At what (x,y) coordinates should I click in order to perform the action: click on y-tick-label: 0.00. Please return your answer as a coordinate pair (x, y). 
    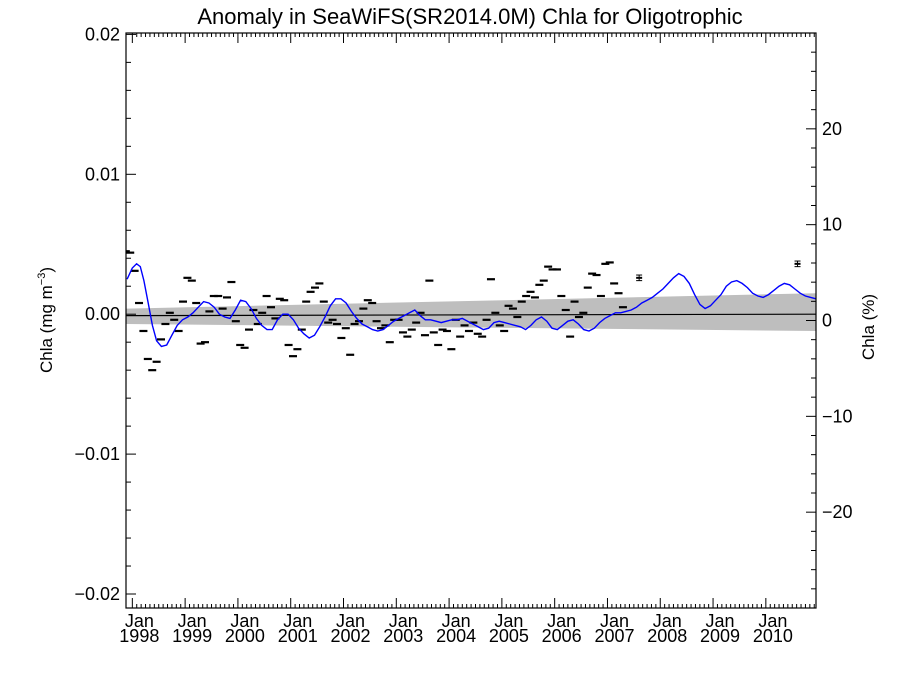
    Looking at the image, I should click on (102, 314).